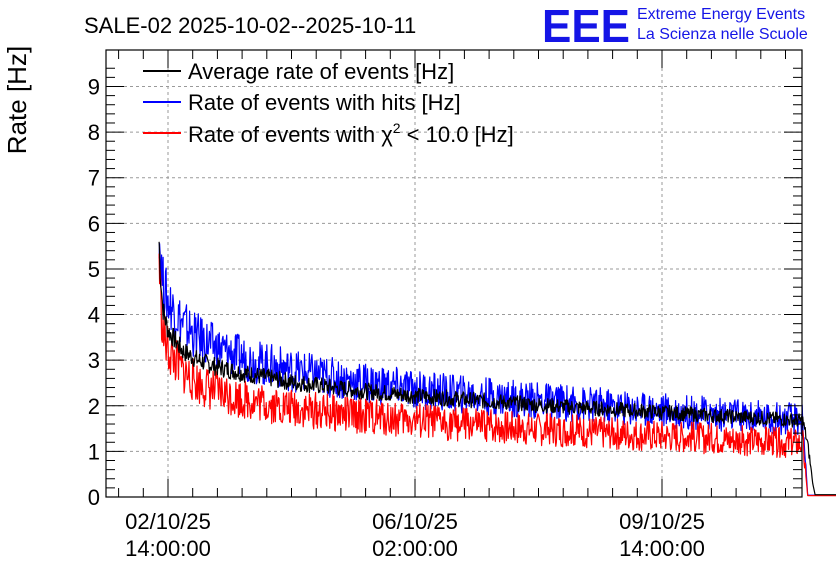 The height and width of the screenshot is (572, 836). I want to click on x-tick-label-date: 09/10/25, so click(662, 521).